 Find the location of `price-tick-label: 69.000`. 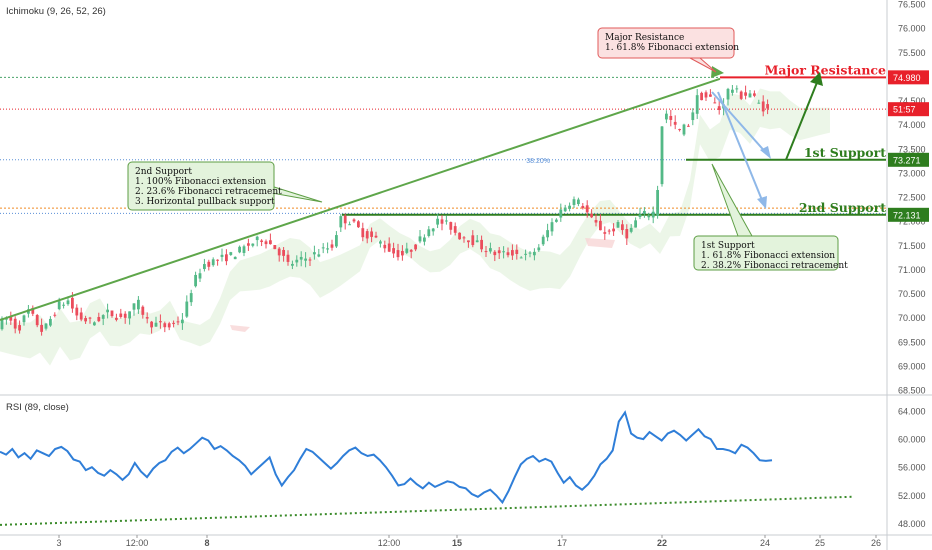

price-tick-label: 69.000 is located at coordinates (912, 366).